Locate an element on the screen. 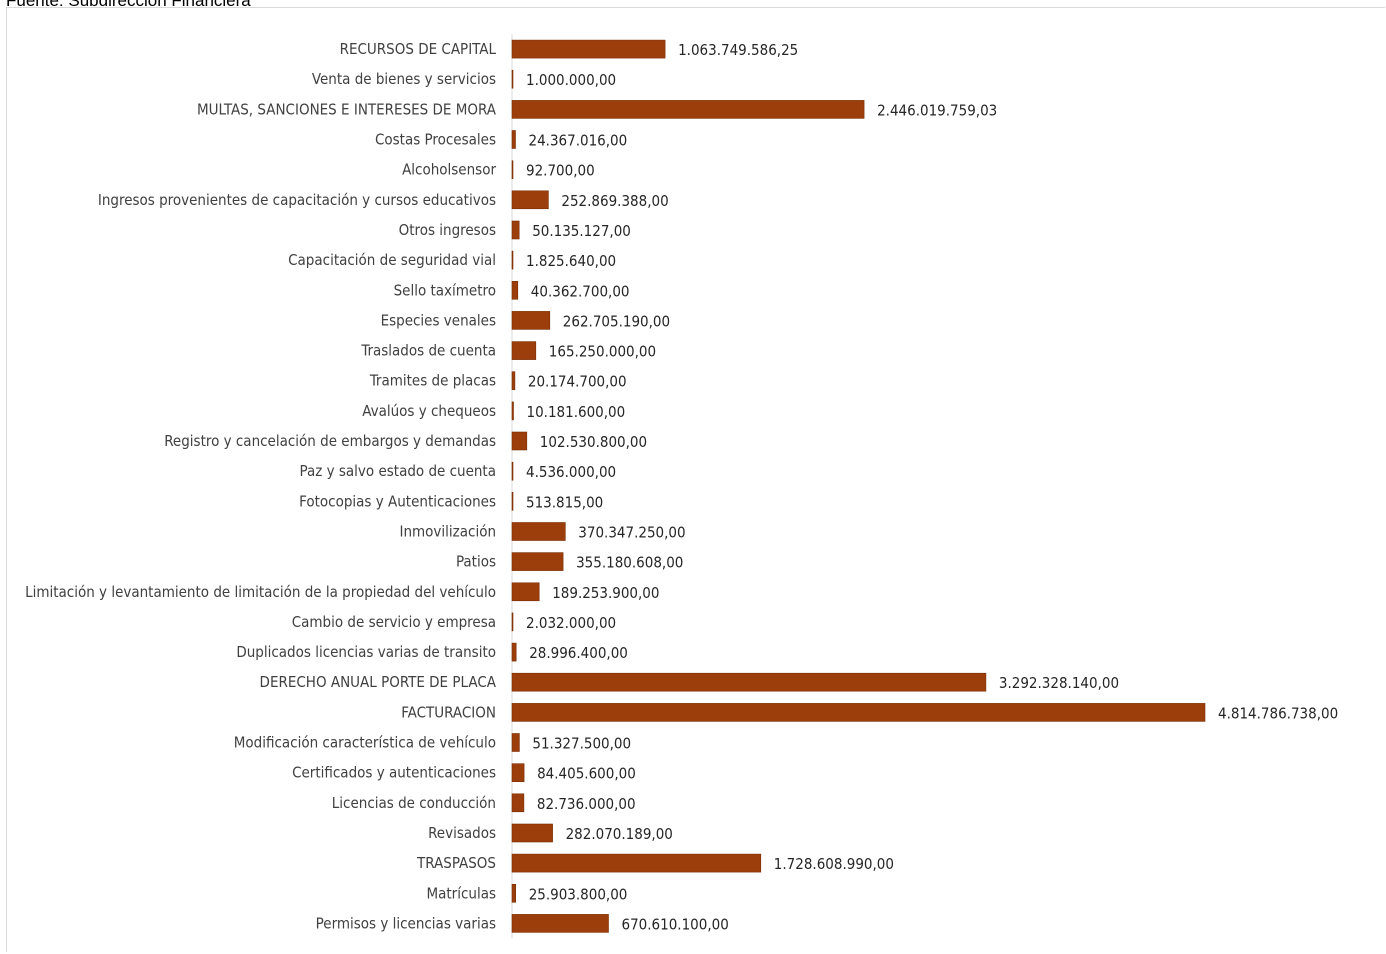  category-label-27: TRASPASOS is located at coordinates (456, 863).